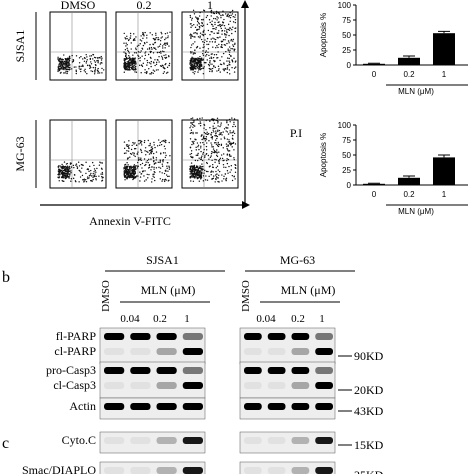 The width and height of the screenshot is (474, 474). I want to click on error-bar, so click(374, 63).